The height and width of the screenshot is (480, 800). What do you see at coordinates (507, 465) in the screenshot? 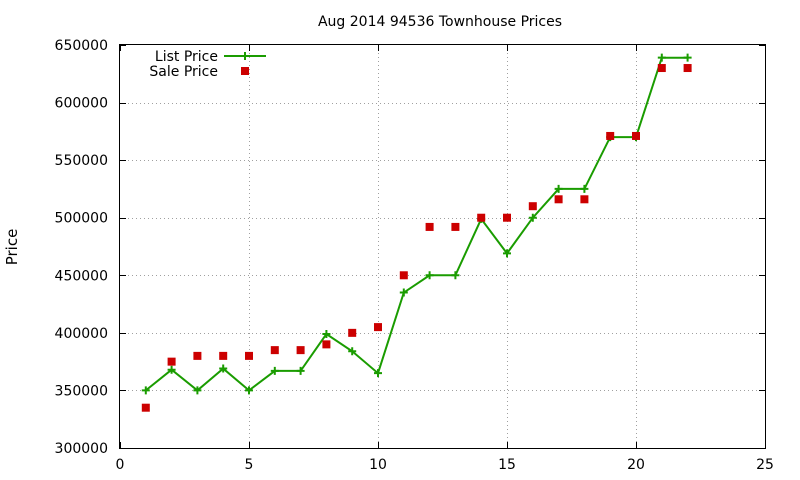
I see `x-tick-label: 15` at bounding box center [507, 465].